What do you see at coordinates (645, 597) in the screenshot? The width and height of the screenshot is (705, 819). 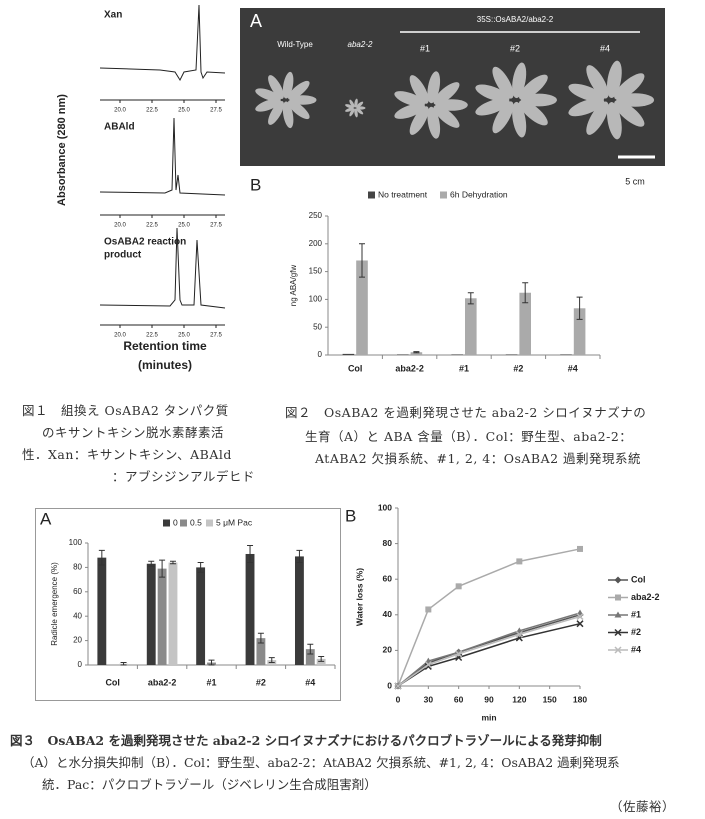 I see `legend-label: aba2-2` at bounding box center [645, 597].